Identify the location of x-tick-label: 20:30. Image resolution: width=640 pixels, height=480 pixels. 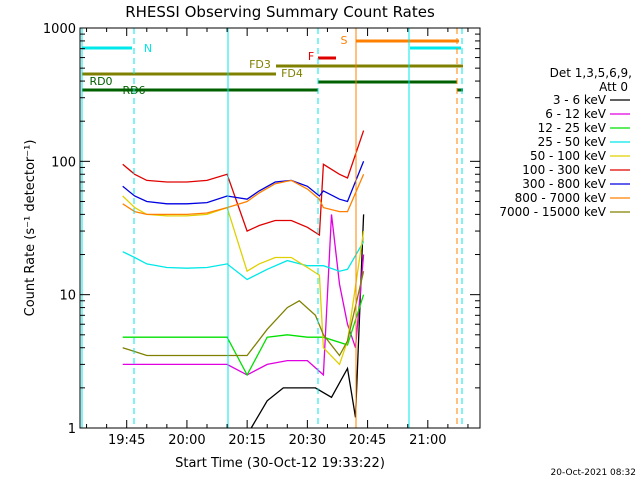
(307, 440).